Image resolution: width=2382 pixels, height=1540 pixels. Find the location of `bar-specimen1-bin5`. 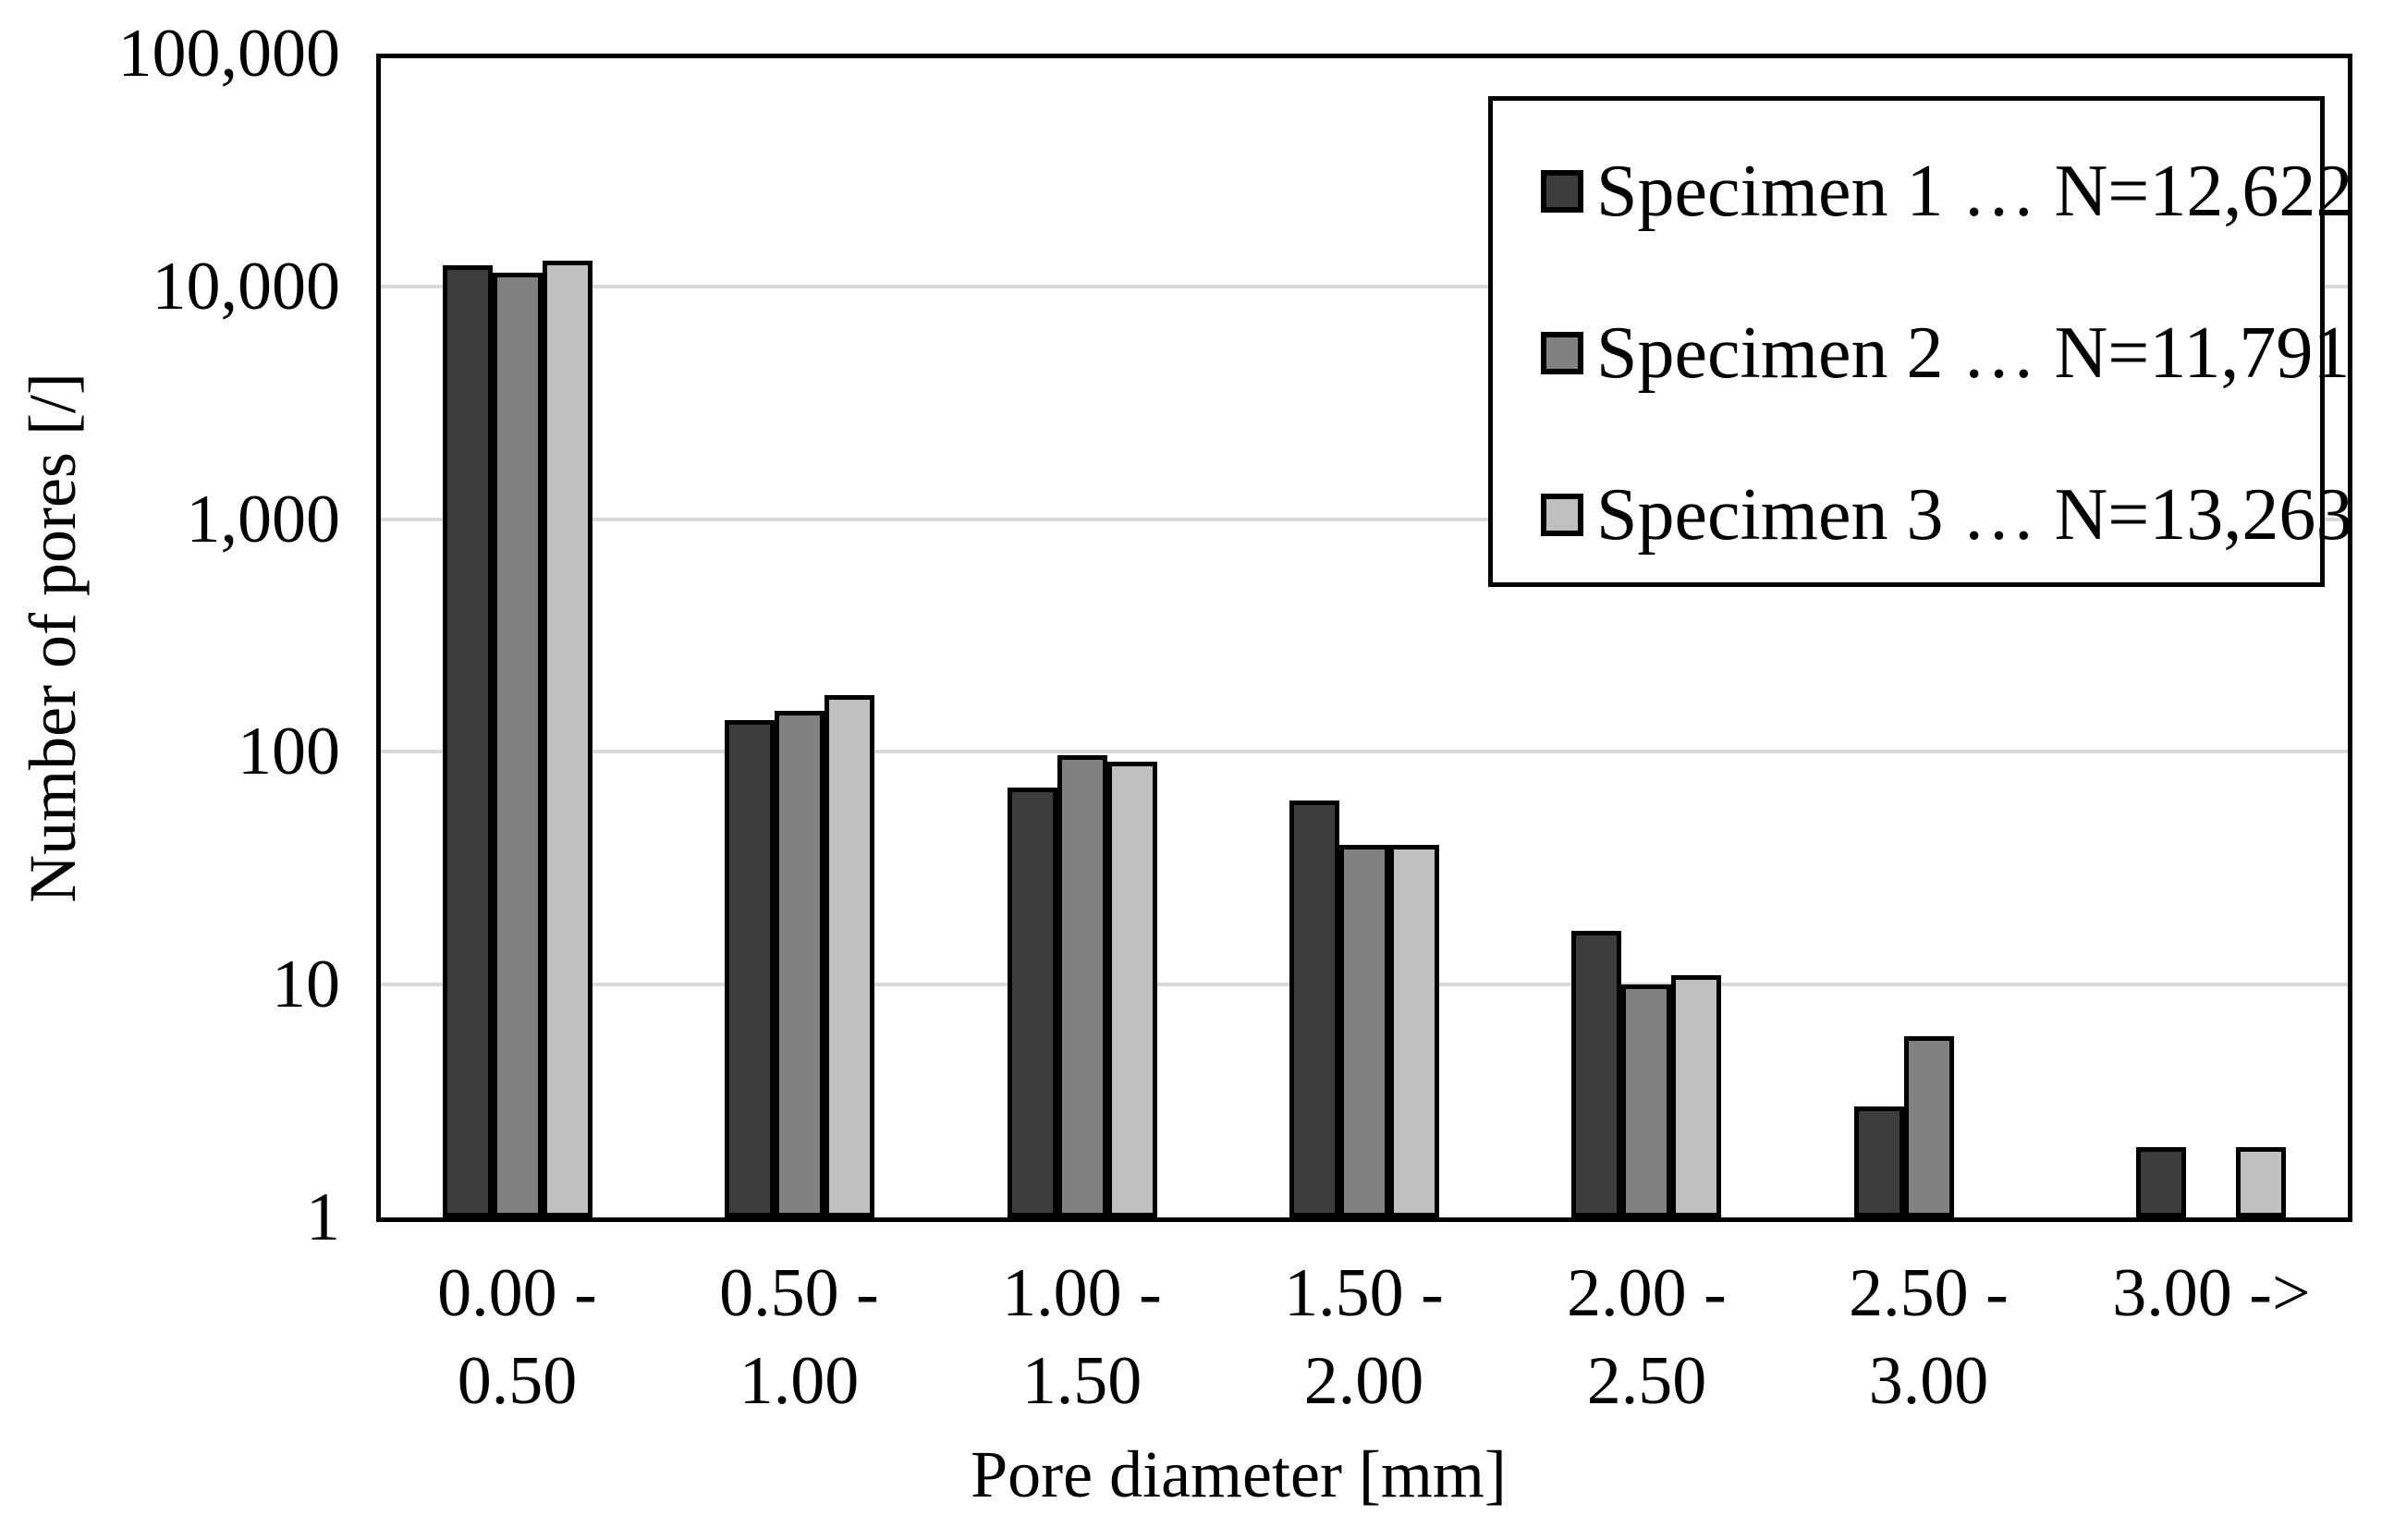

bar-specimen1-bin5 is located at coordinates (1596, 1074).